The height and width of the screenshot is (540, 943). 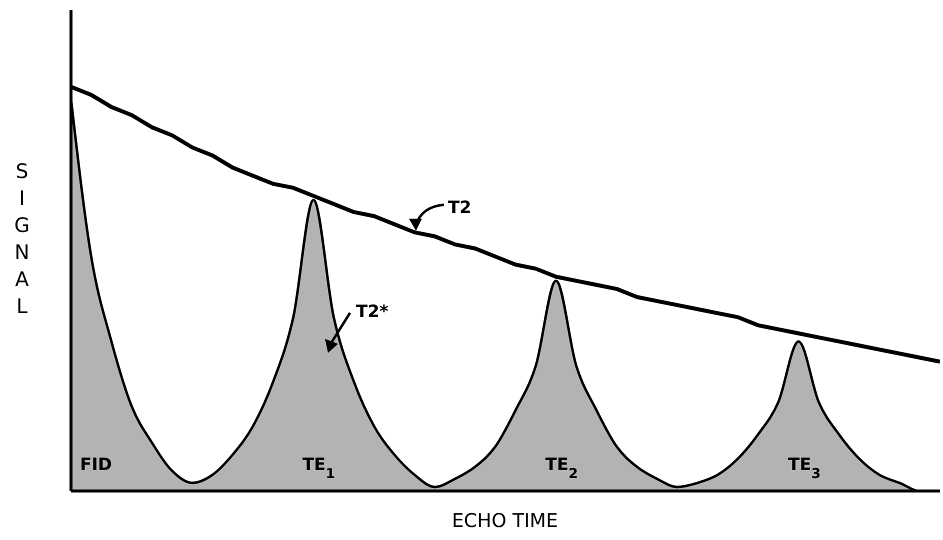 I want to click on annotation: TE$_{3}$, so click(x=804, y=468).